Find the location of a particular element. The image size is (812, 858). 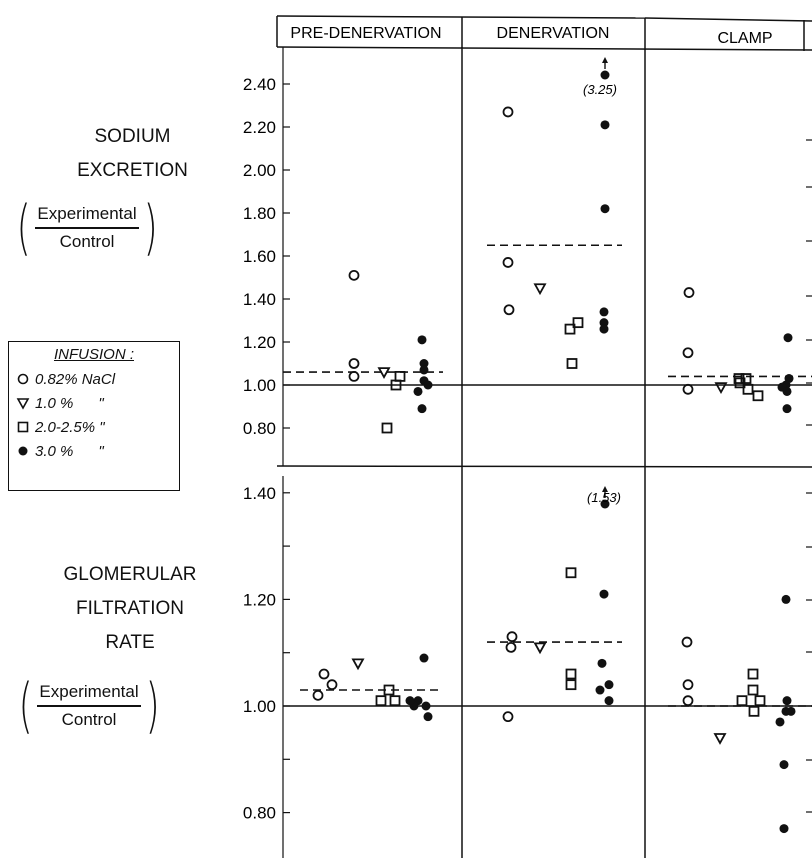

open-square-icon is located at coordinates (23, 427).